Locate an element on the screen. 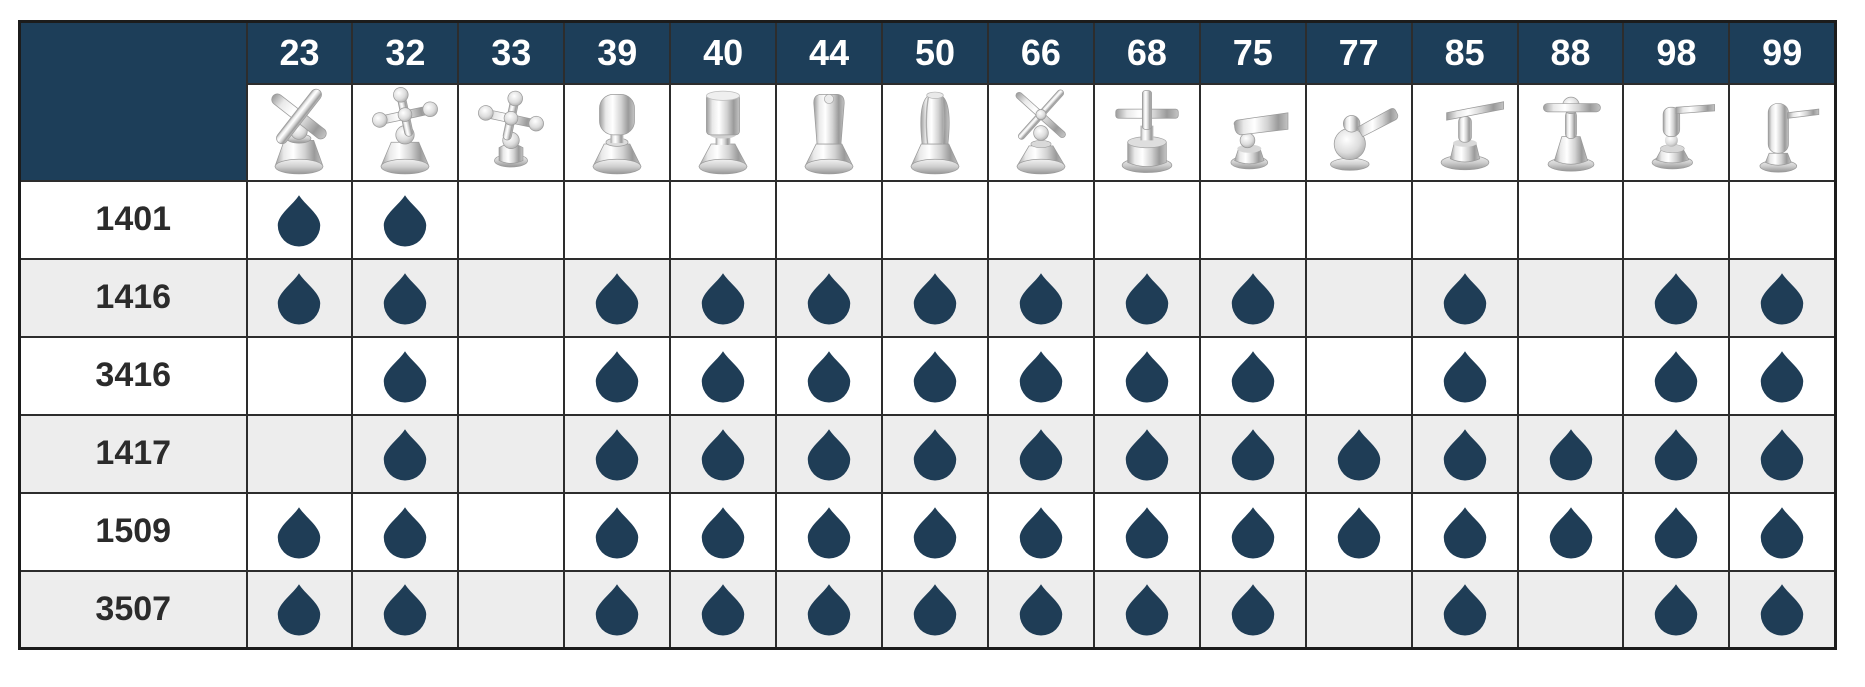  column-header-23: 23 is located at coordinates (299, 52).